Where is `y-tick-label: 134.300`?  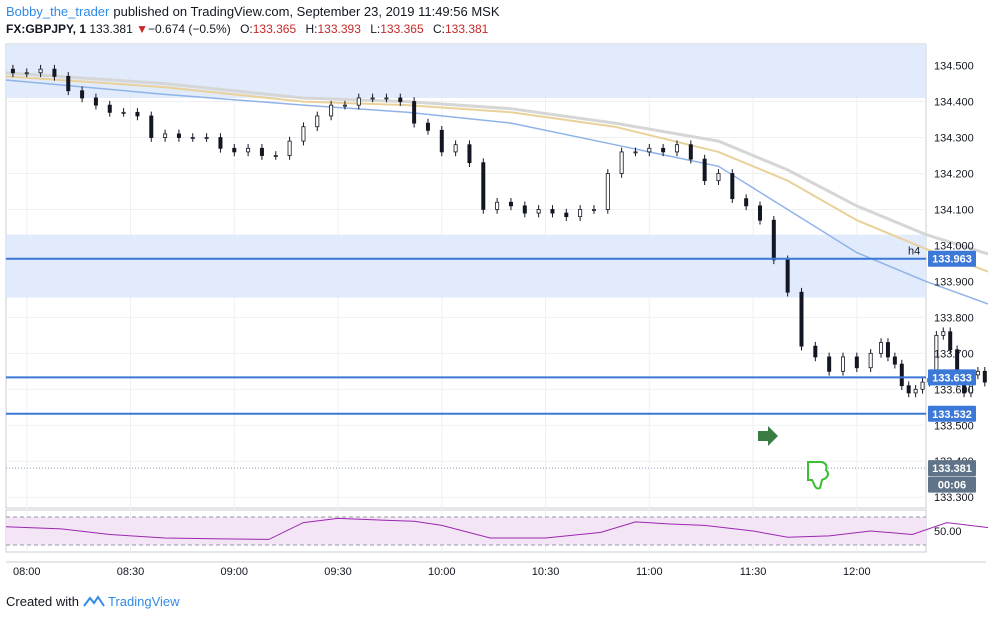 y-tick-label: 134.300 is located at coordinates (954, 139).